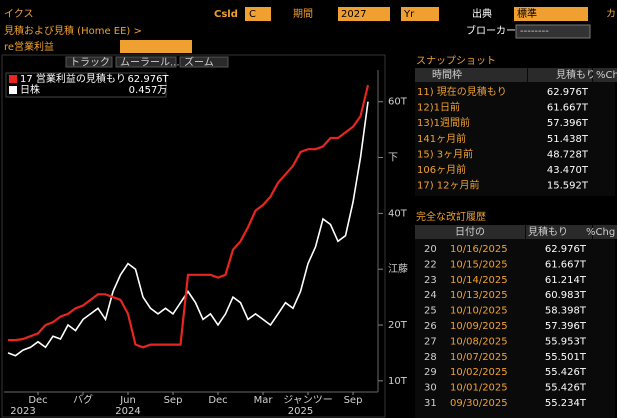 This screenshot has height=418, width=617. What do you see at coordinates (199, 62) in the screenshot?
I see `toolbar-label: ズーム` at bounding box center [199, 62].